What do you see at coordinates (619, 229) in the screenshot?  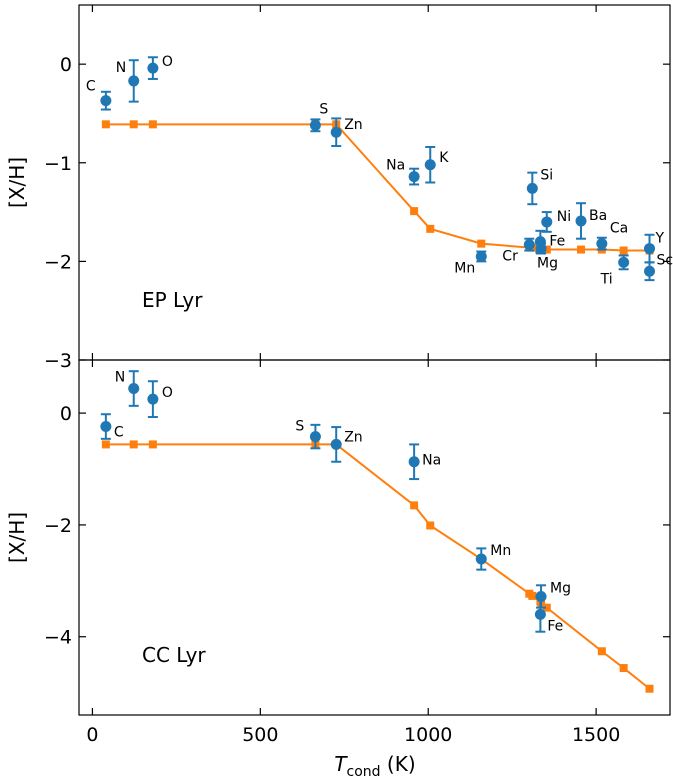 I see `element-label: Ca` at bounding box center [619, 229].